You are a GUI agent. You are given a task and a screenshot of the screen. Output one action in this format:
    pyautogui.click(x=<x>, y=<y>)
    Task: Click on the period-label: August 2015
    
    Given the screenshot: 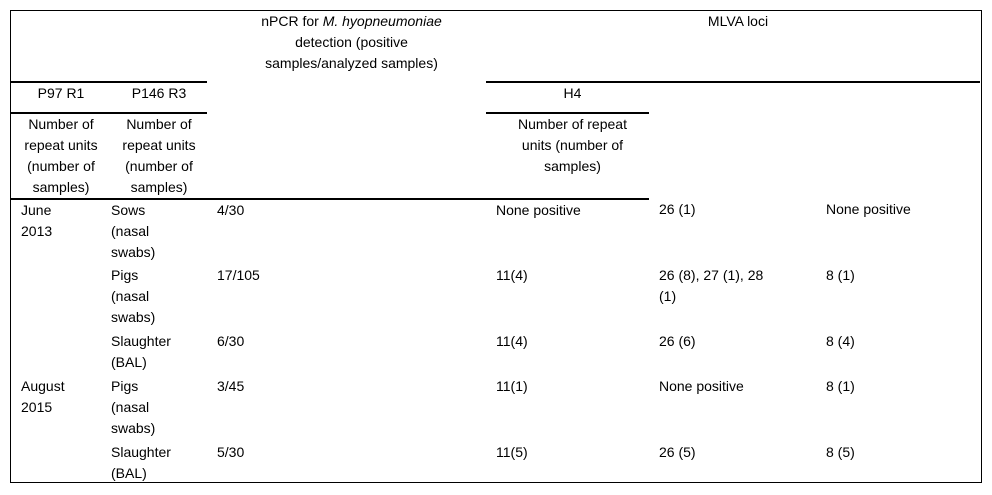 What is the action you would take?
    pyautogui.click(x=43, y=396)
    